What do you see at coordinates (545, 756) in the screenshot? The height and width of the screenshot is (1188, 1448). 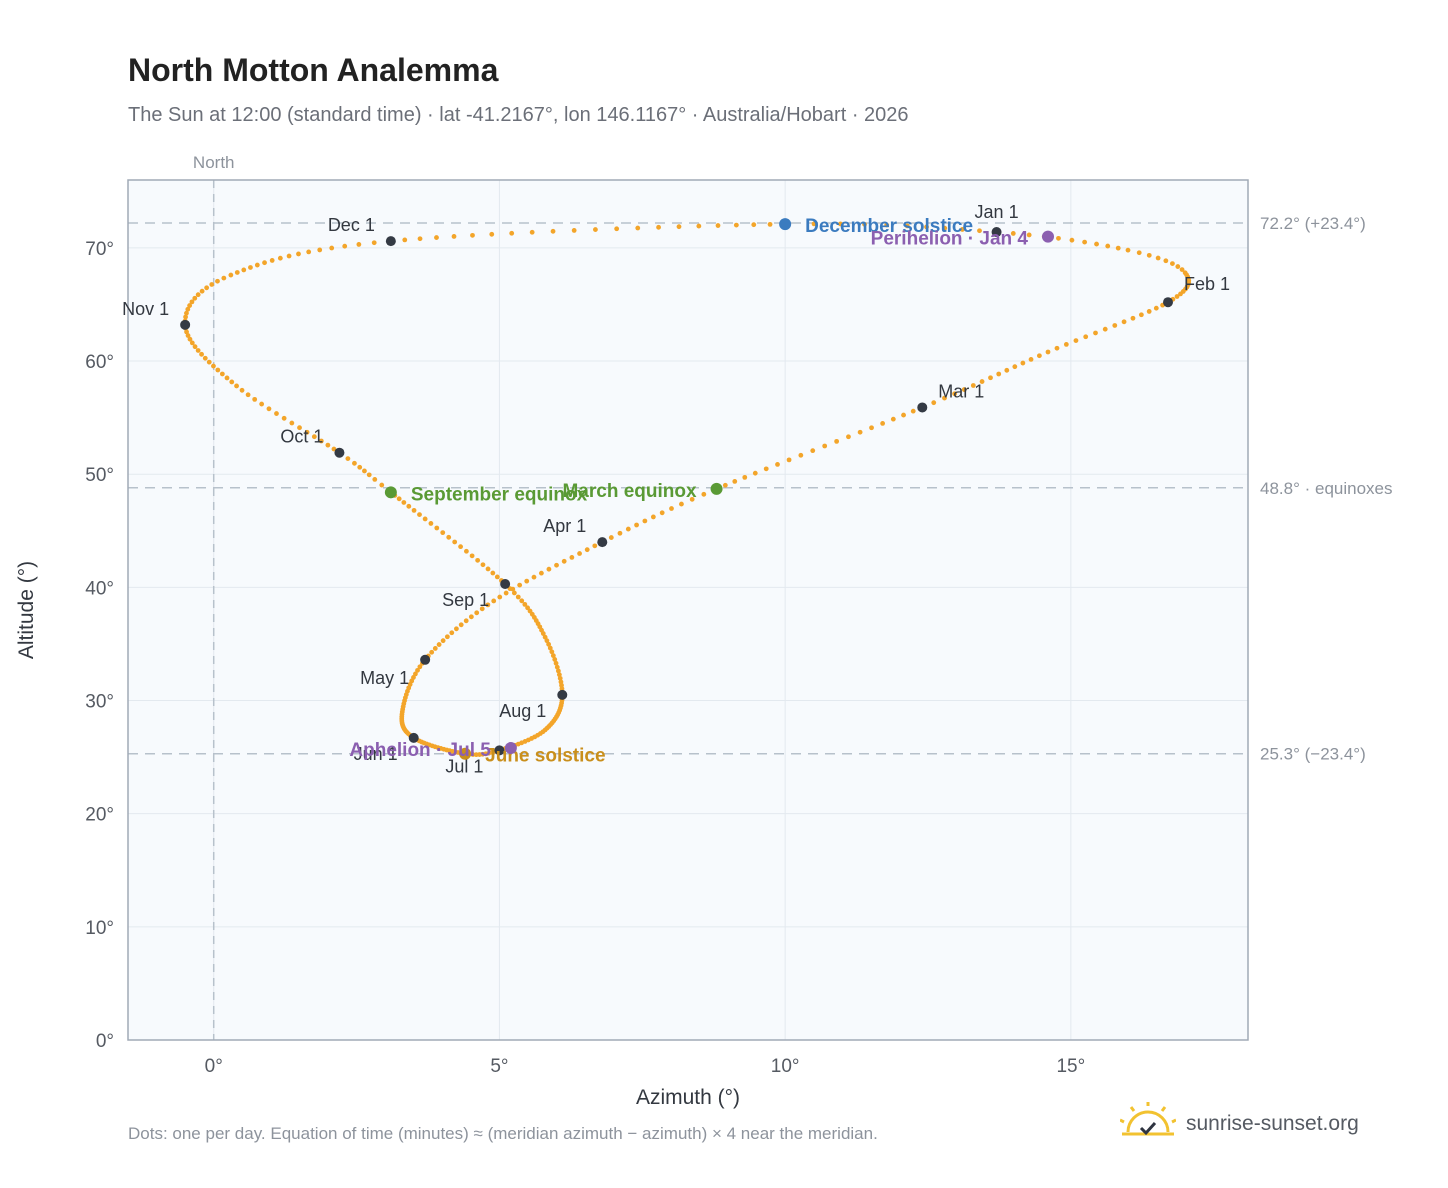 I see `event-label: June solstice` at bounding box center [545, 756].